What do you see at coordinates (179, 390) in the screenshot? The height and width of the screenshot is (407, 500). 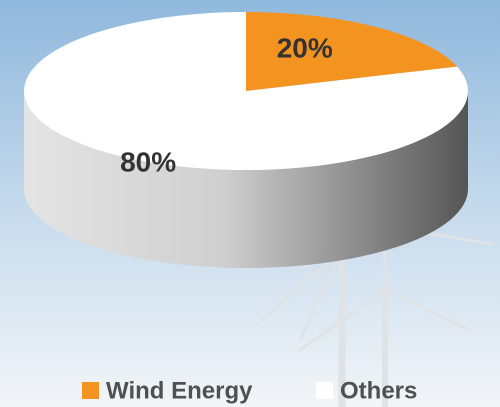 I see `legend-label: Wind Energy` at bounding box center [179, 390].